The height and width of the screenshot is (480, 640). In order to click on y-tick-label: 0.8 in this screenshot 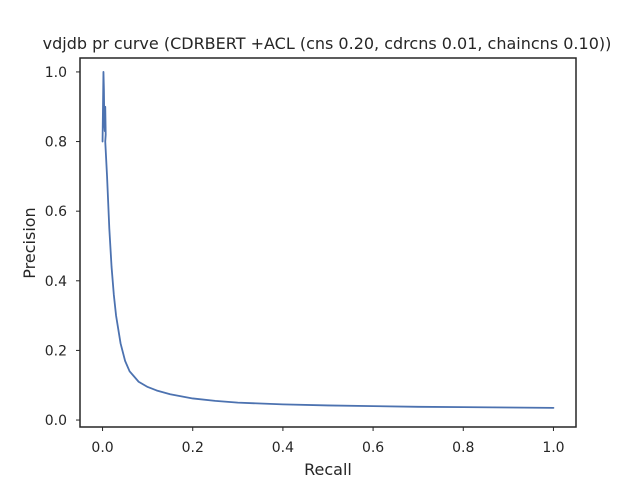, I will do `click(56, 143)`.